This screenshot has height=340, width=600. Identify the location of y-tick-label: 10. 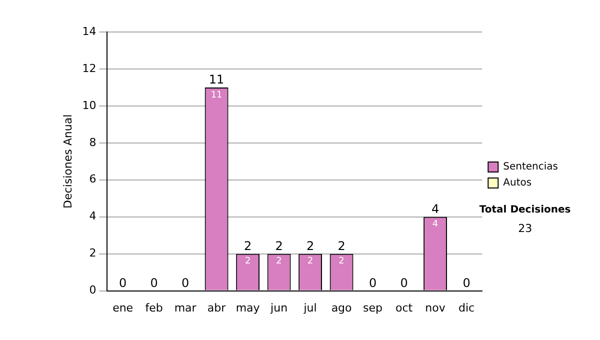
(89, 105).